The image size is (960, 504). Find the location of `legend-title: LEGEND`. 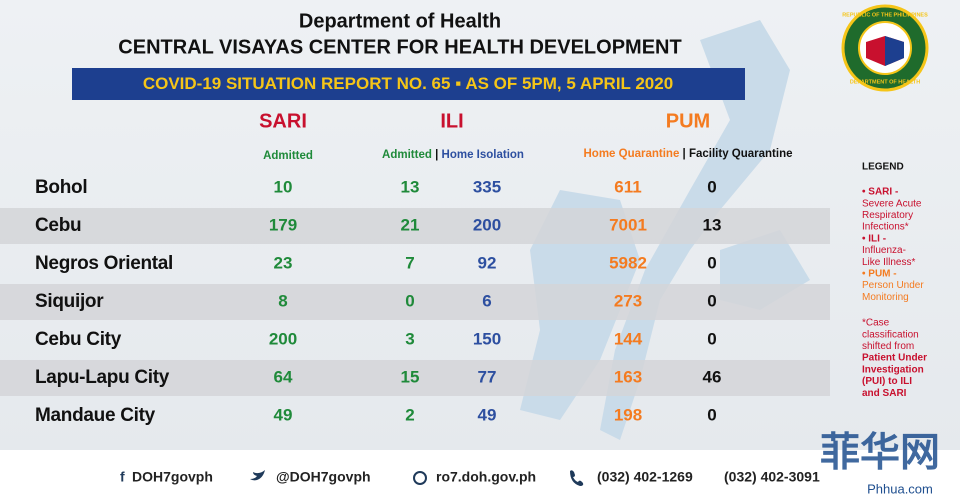

legend-title: LEGEND is located at coordinates (883, 167).